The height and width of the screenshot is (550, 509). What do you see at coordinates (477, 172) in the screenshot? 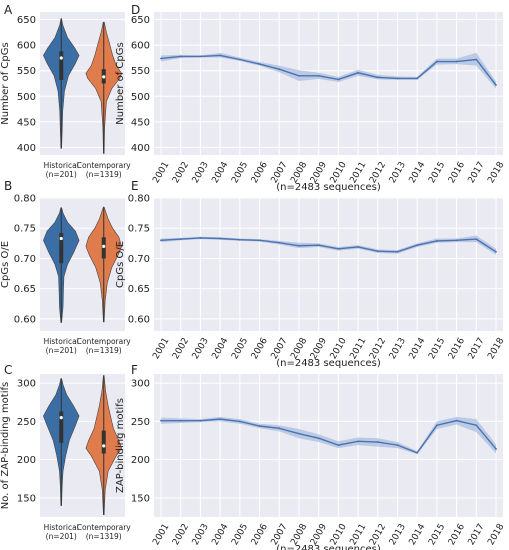
I see `x-tick-label: 2017` at bounding box center [477, 172].